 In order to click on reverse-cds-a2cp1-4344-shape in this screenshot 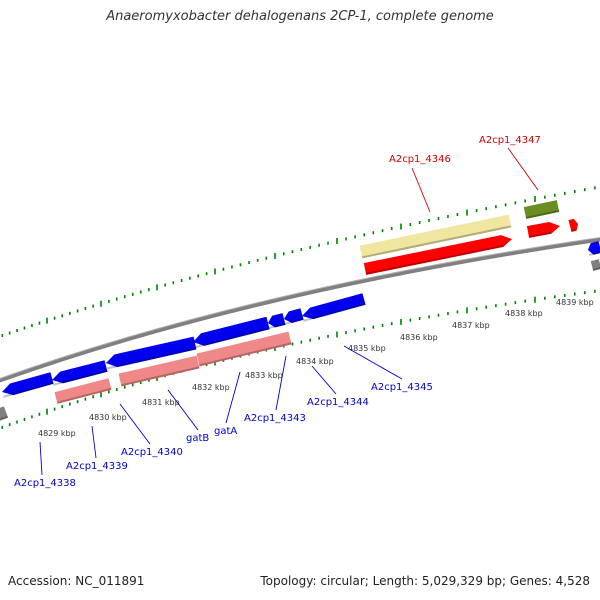, I will do `click(294, 316)`.